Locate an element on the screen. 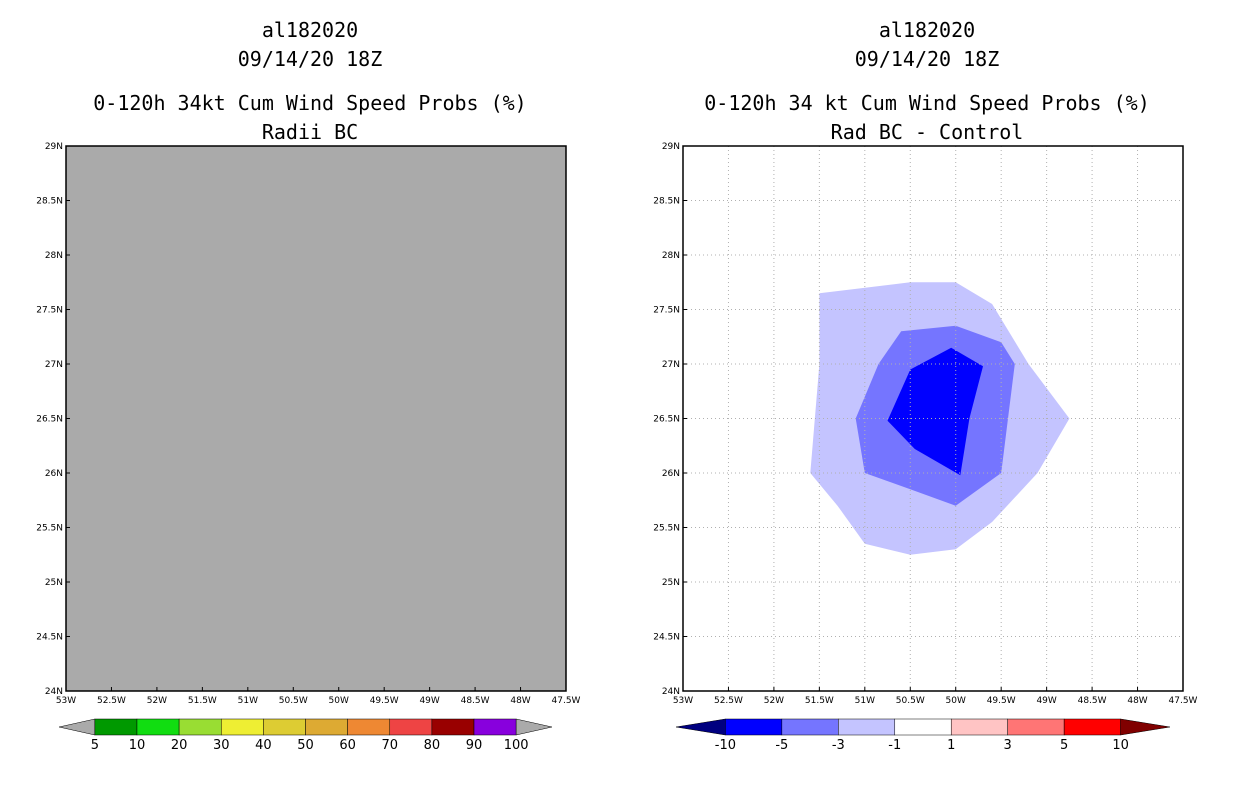 This screenshot has height=800, width=1236. colorbar-label: 60 is located at coordinates (347, 745).